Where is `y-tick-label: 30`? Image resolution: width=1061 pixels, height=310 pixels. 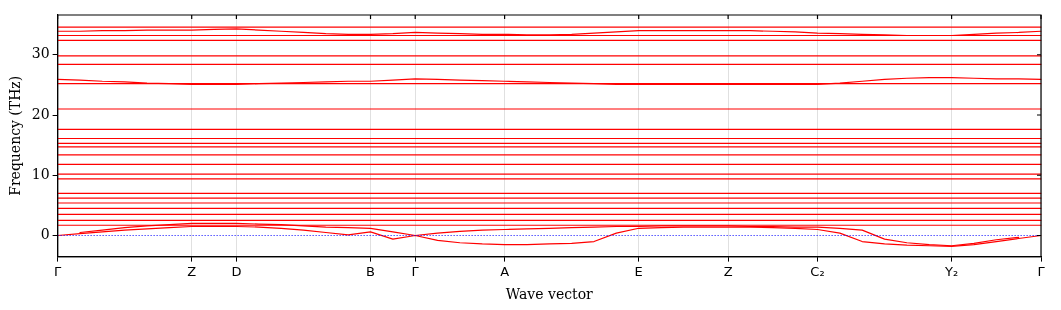
y-tick-label: 30 is located at coordinates (40, 53).